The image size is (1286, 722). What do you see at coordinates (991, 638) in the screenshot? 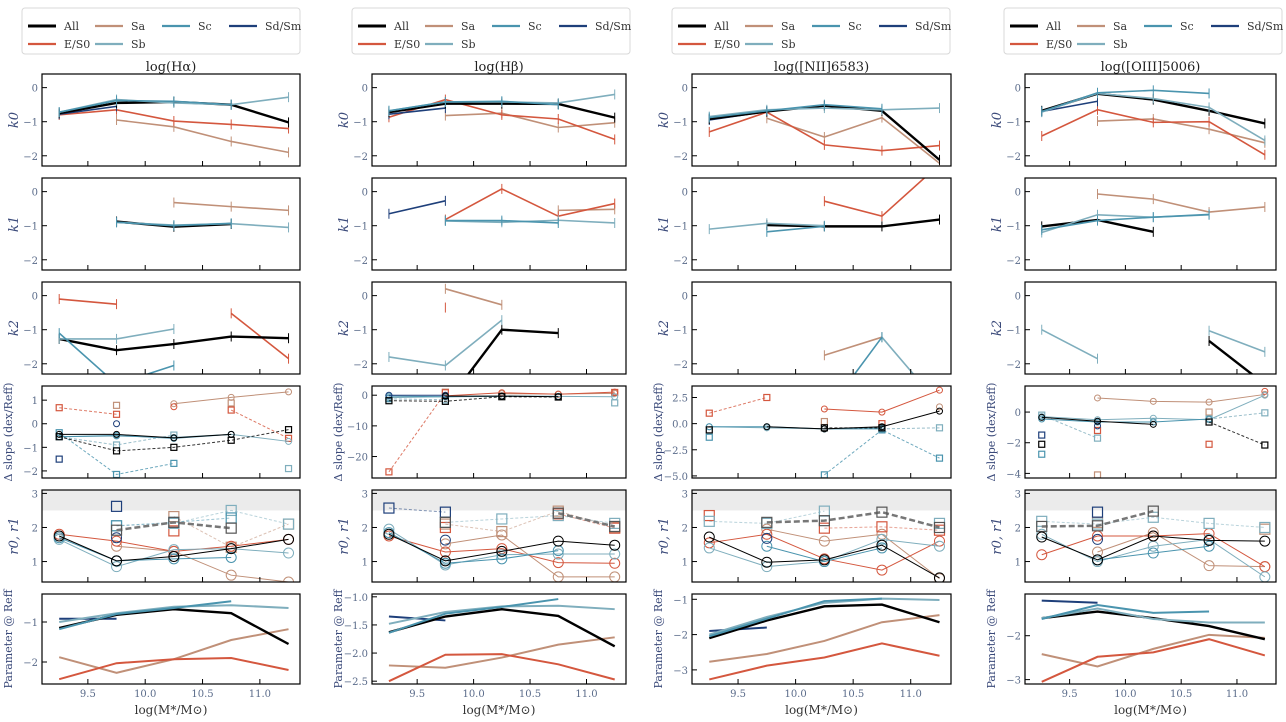
I see `y-axis-label: Parameter @ Reff` at bounding box center [991, 638].